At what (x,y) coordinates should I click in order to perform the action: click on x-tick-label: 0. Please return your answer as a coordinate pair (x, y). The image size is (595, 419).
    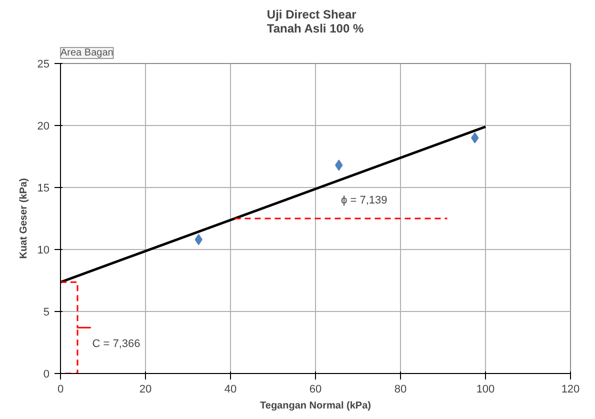
    Looking at the image, I should click on (60, 390).